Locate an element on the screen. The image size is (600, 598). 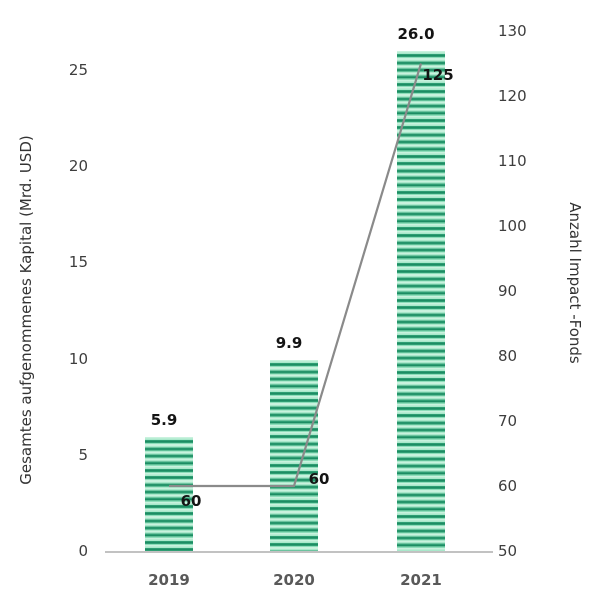
right-axis-tick-label: 90 is located at coordinates (508, 291).